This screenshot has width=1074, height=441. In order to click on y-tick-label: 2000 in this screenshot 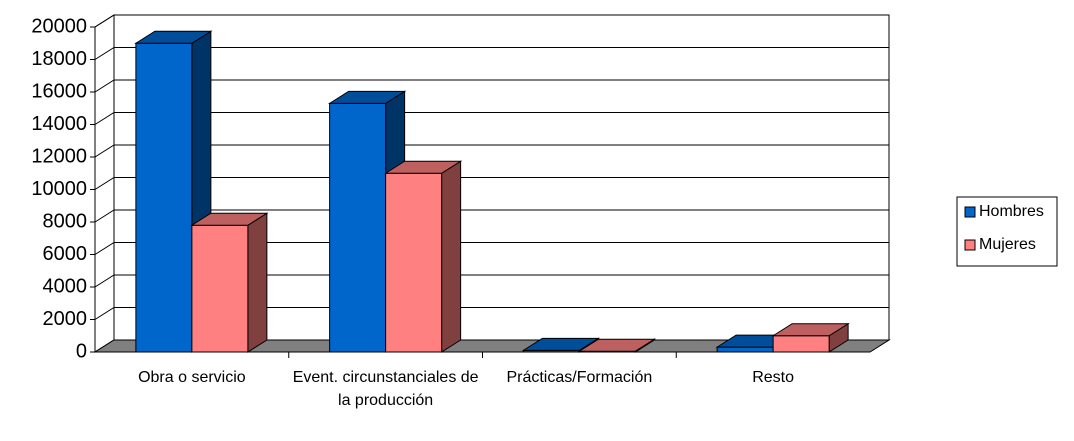, I will do `click(65, 319)`.